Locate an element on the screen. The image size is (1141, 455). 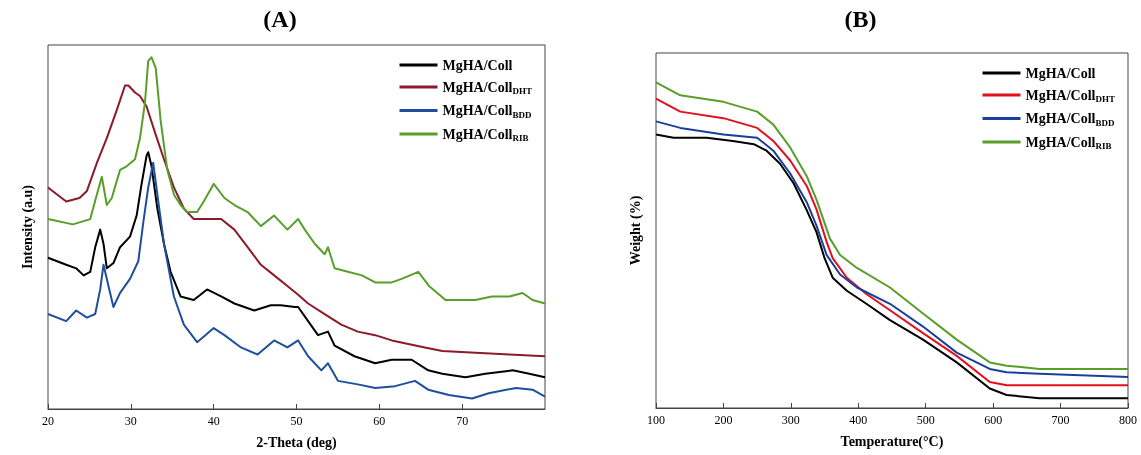
y-axis-title: Weight (%) is located at coordinates (635, 230).